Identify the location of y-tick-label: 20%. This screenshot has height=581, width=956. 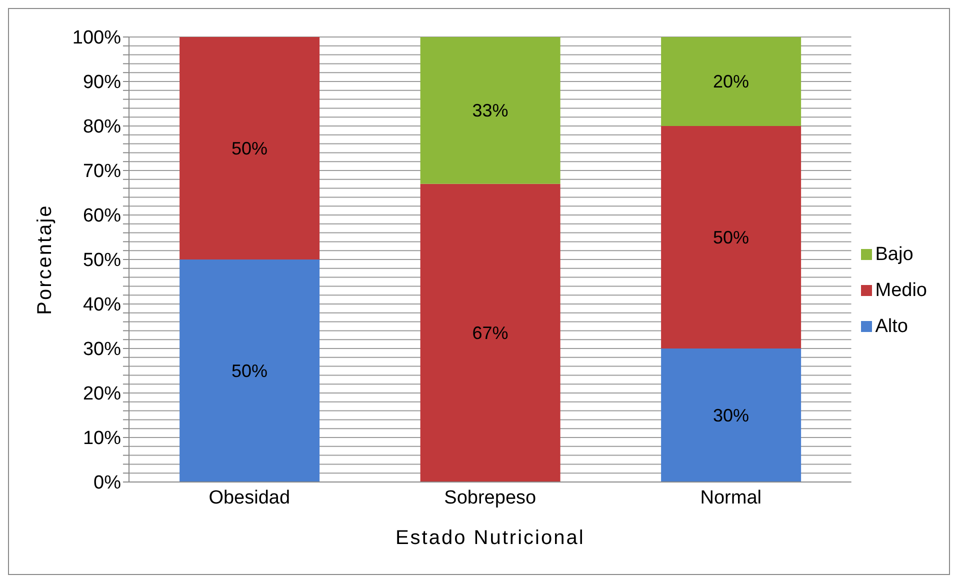
(102, 394).